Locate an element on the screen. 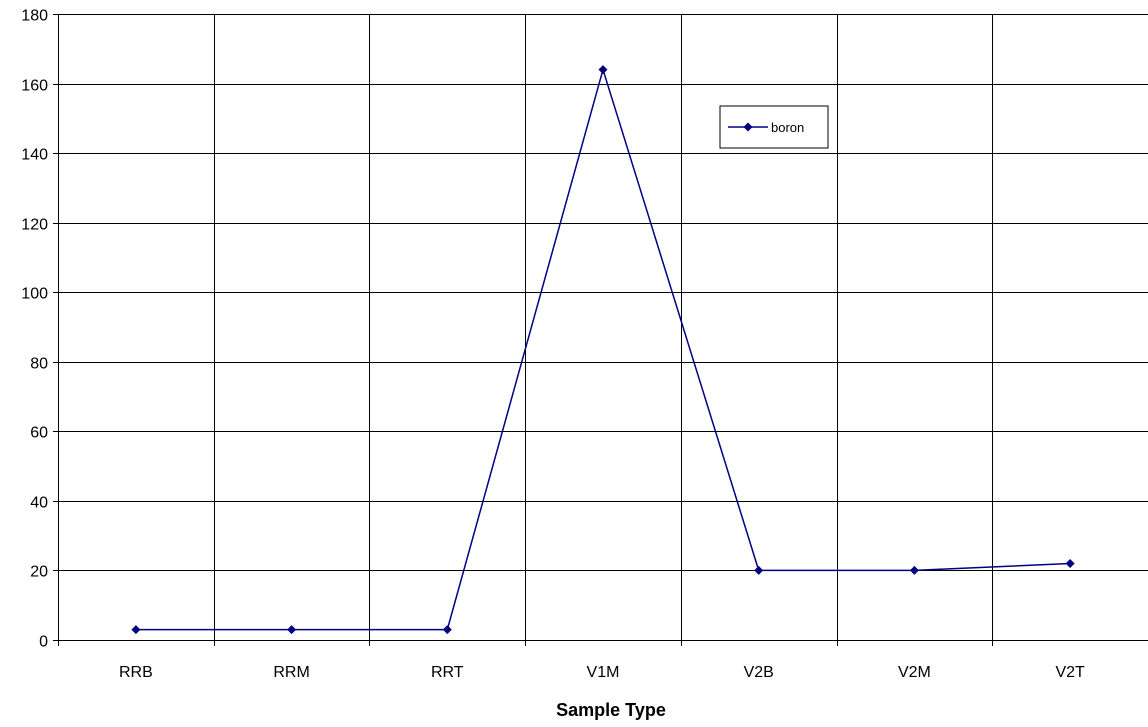 The width and height of the screenshot is (1148, 727). x-tick-label: V2T is located at coordinates (1070, 672).